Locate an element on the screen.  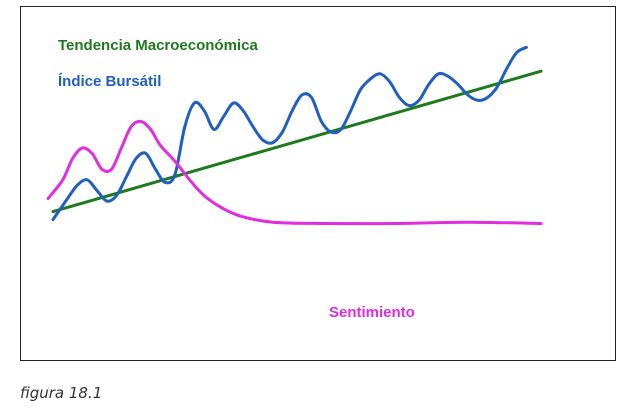
series-label-macro-trend: Tendencia Macroeconómica is located at coordinates (158, 45).